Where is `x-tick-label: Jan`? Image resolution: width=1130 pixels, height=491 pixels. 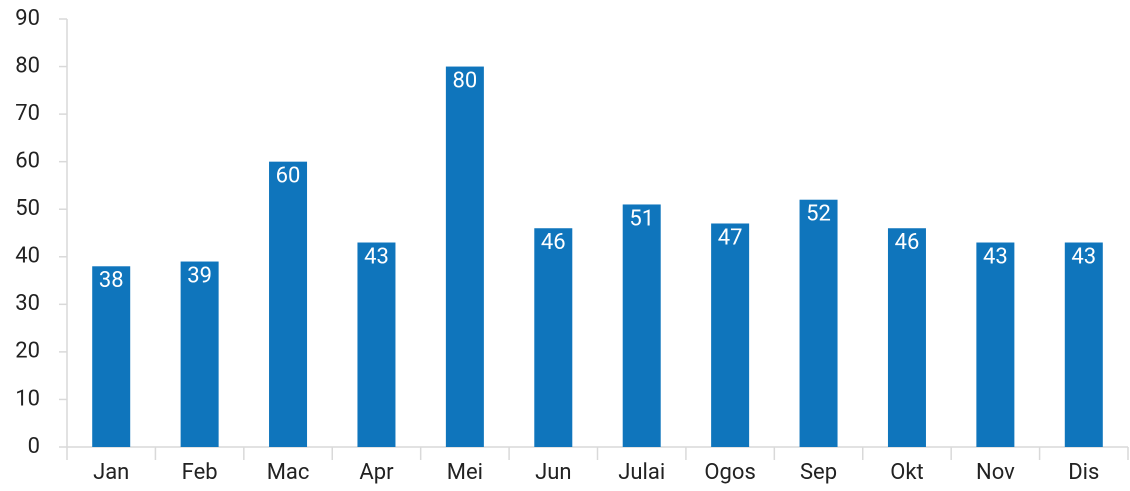 x-tick-label: Jan is located at coordinates (111, 472).